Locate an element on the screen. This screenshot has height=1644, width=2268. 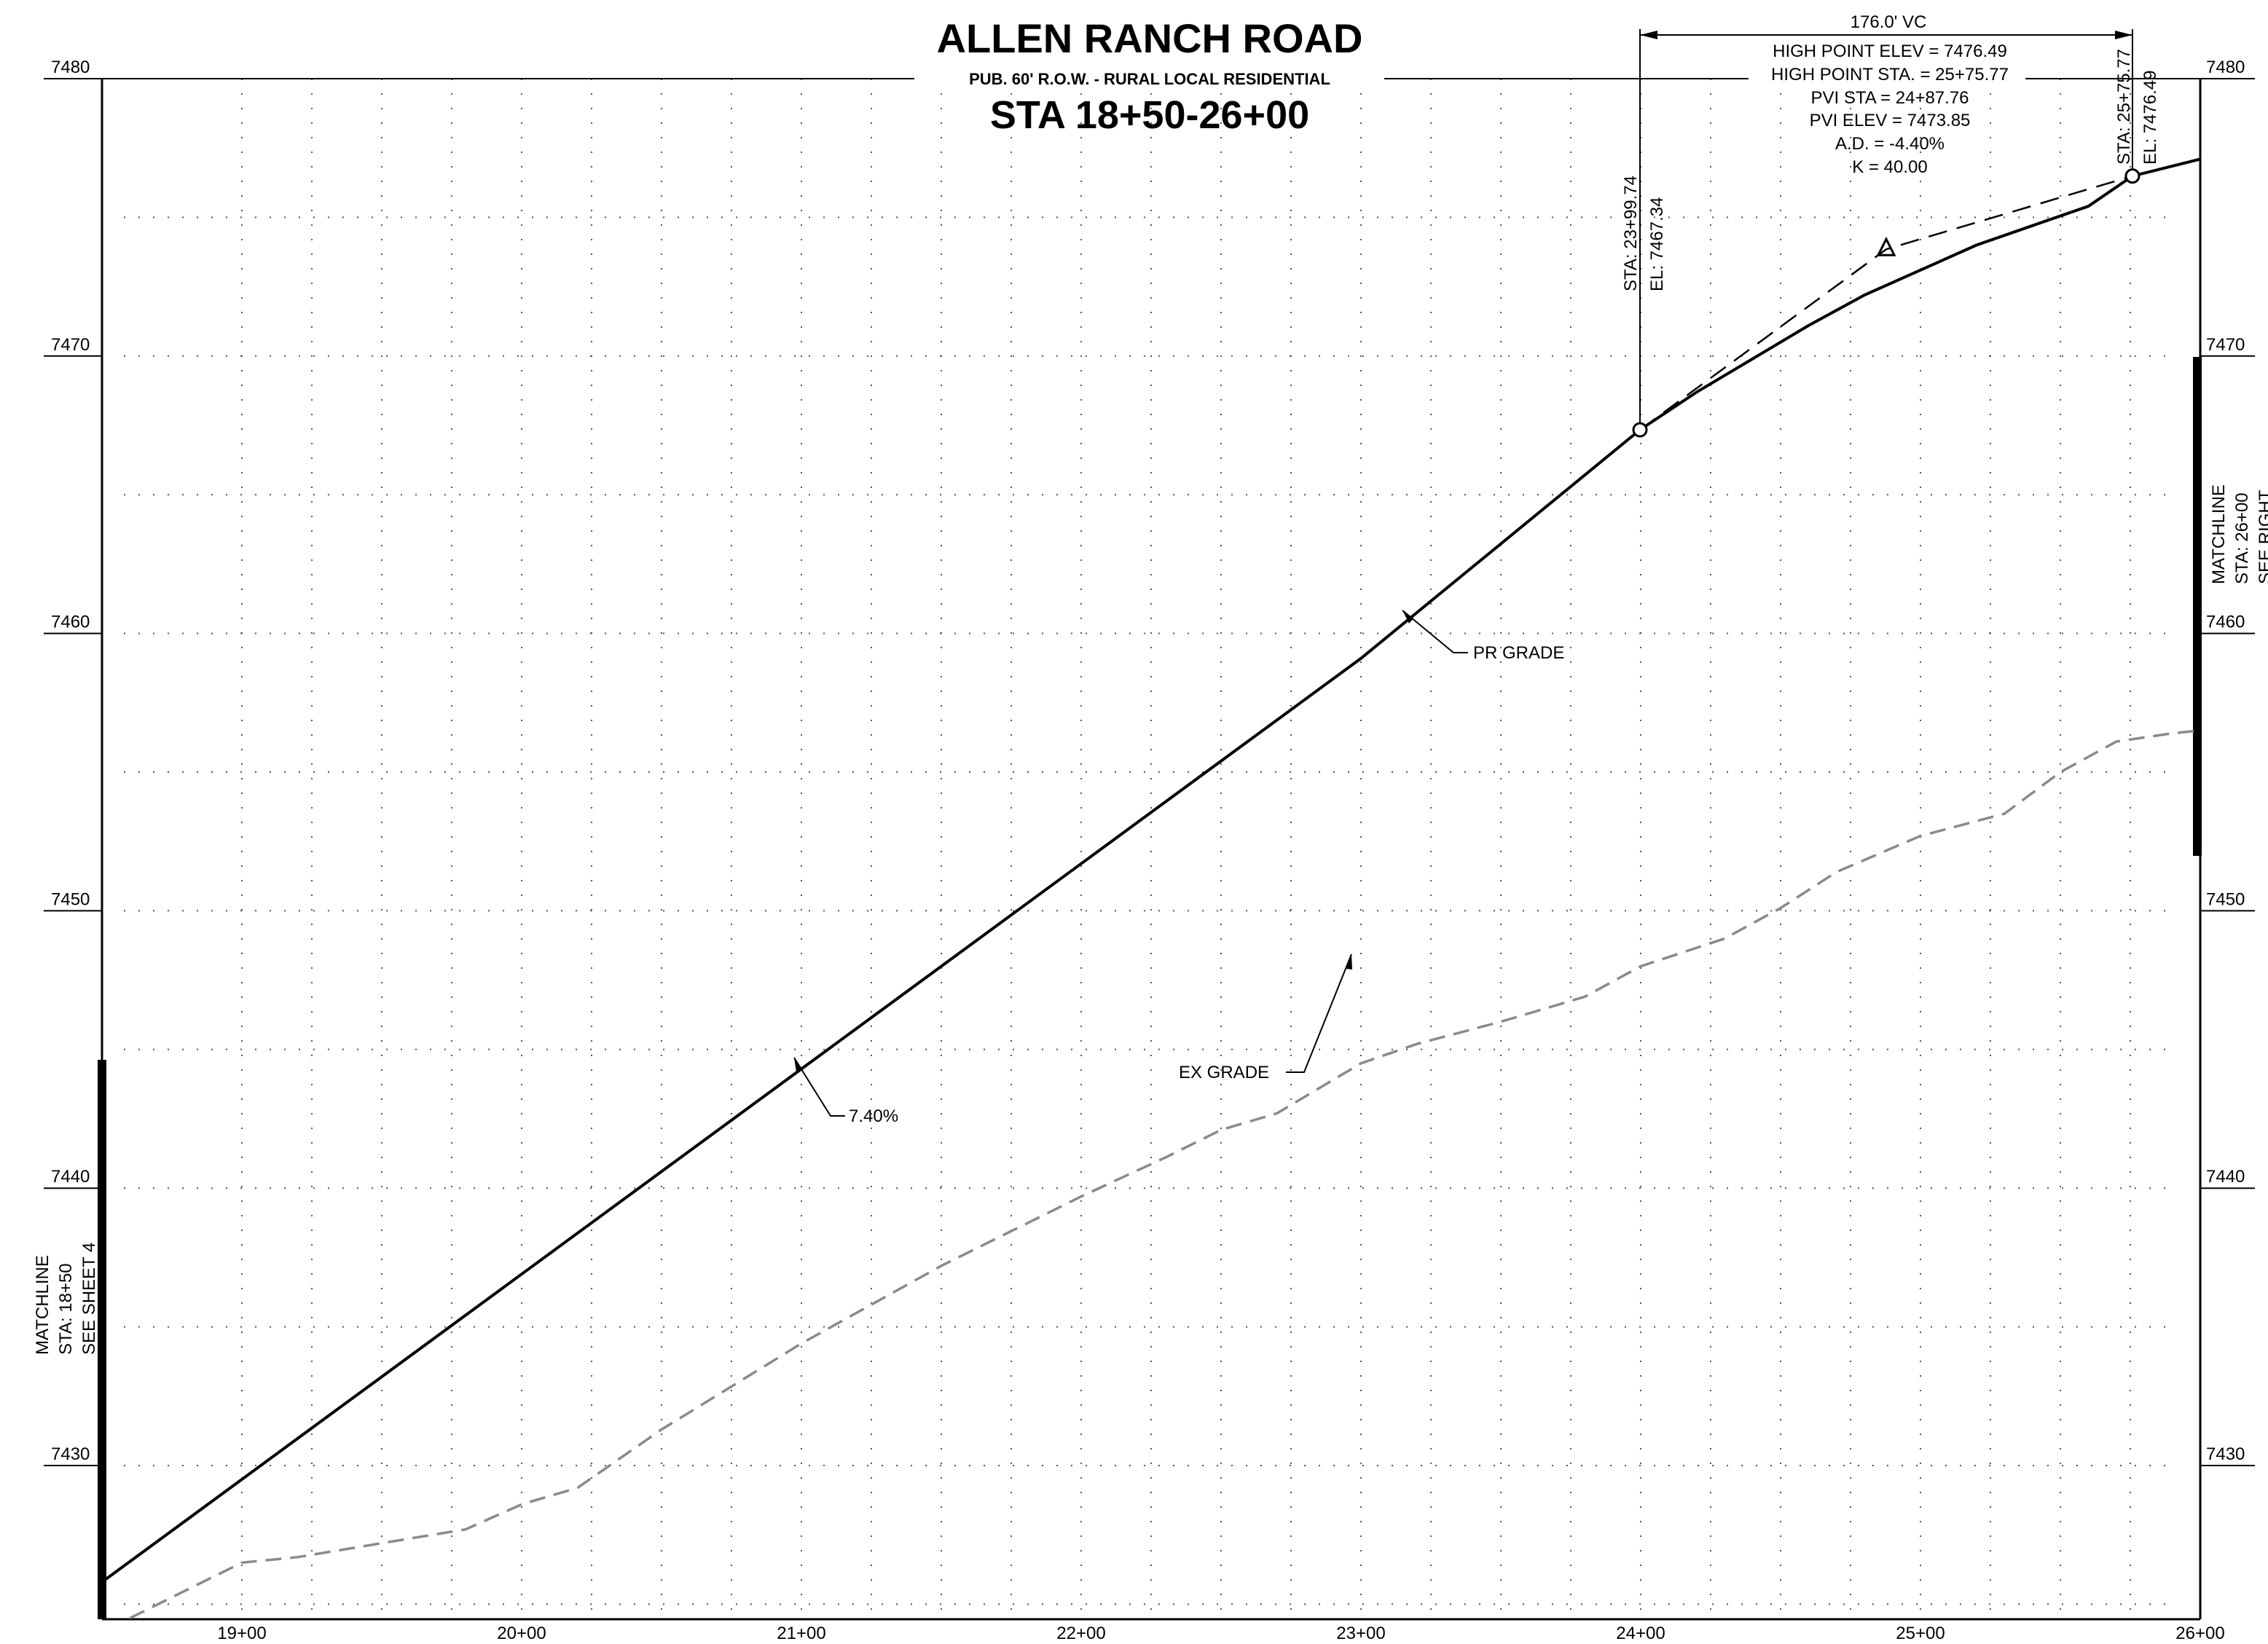
pvc-point-marker is located at coordinates (1640, 430).